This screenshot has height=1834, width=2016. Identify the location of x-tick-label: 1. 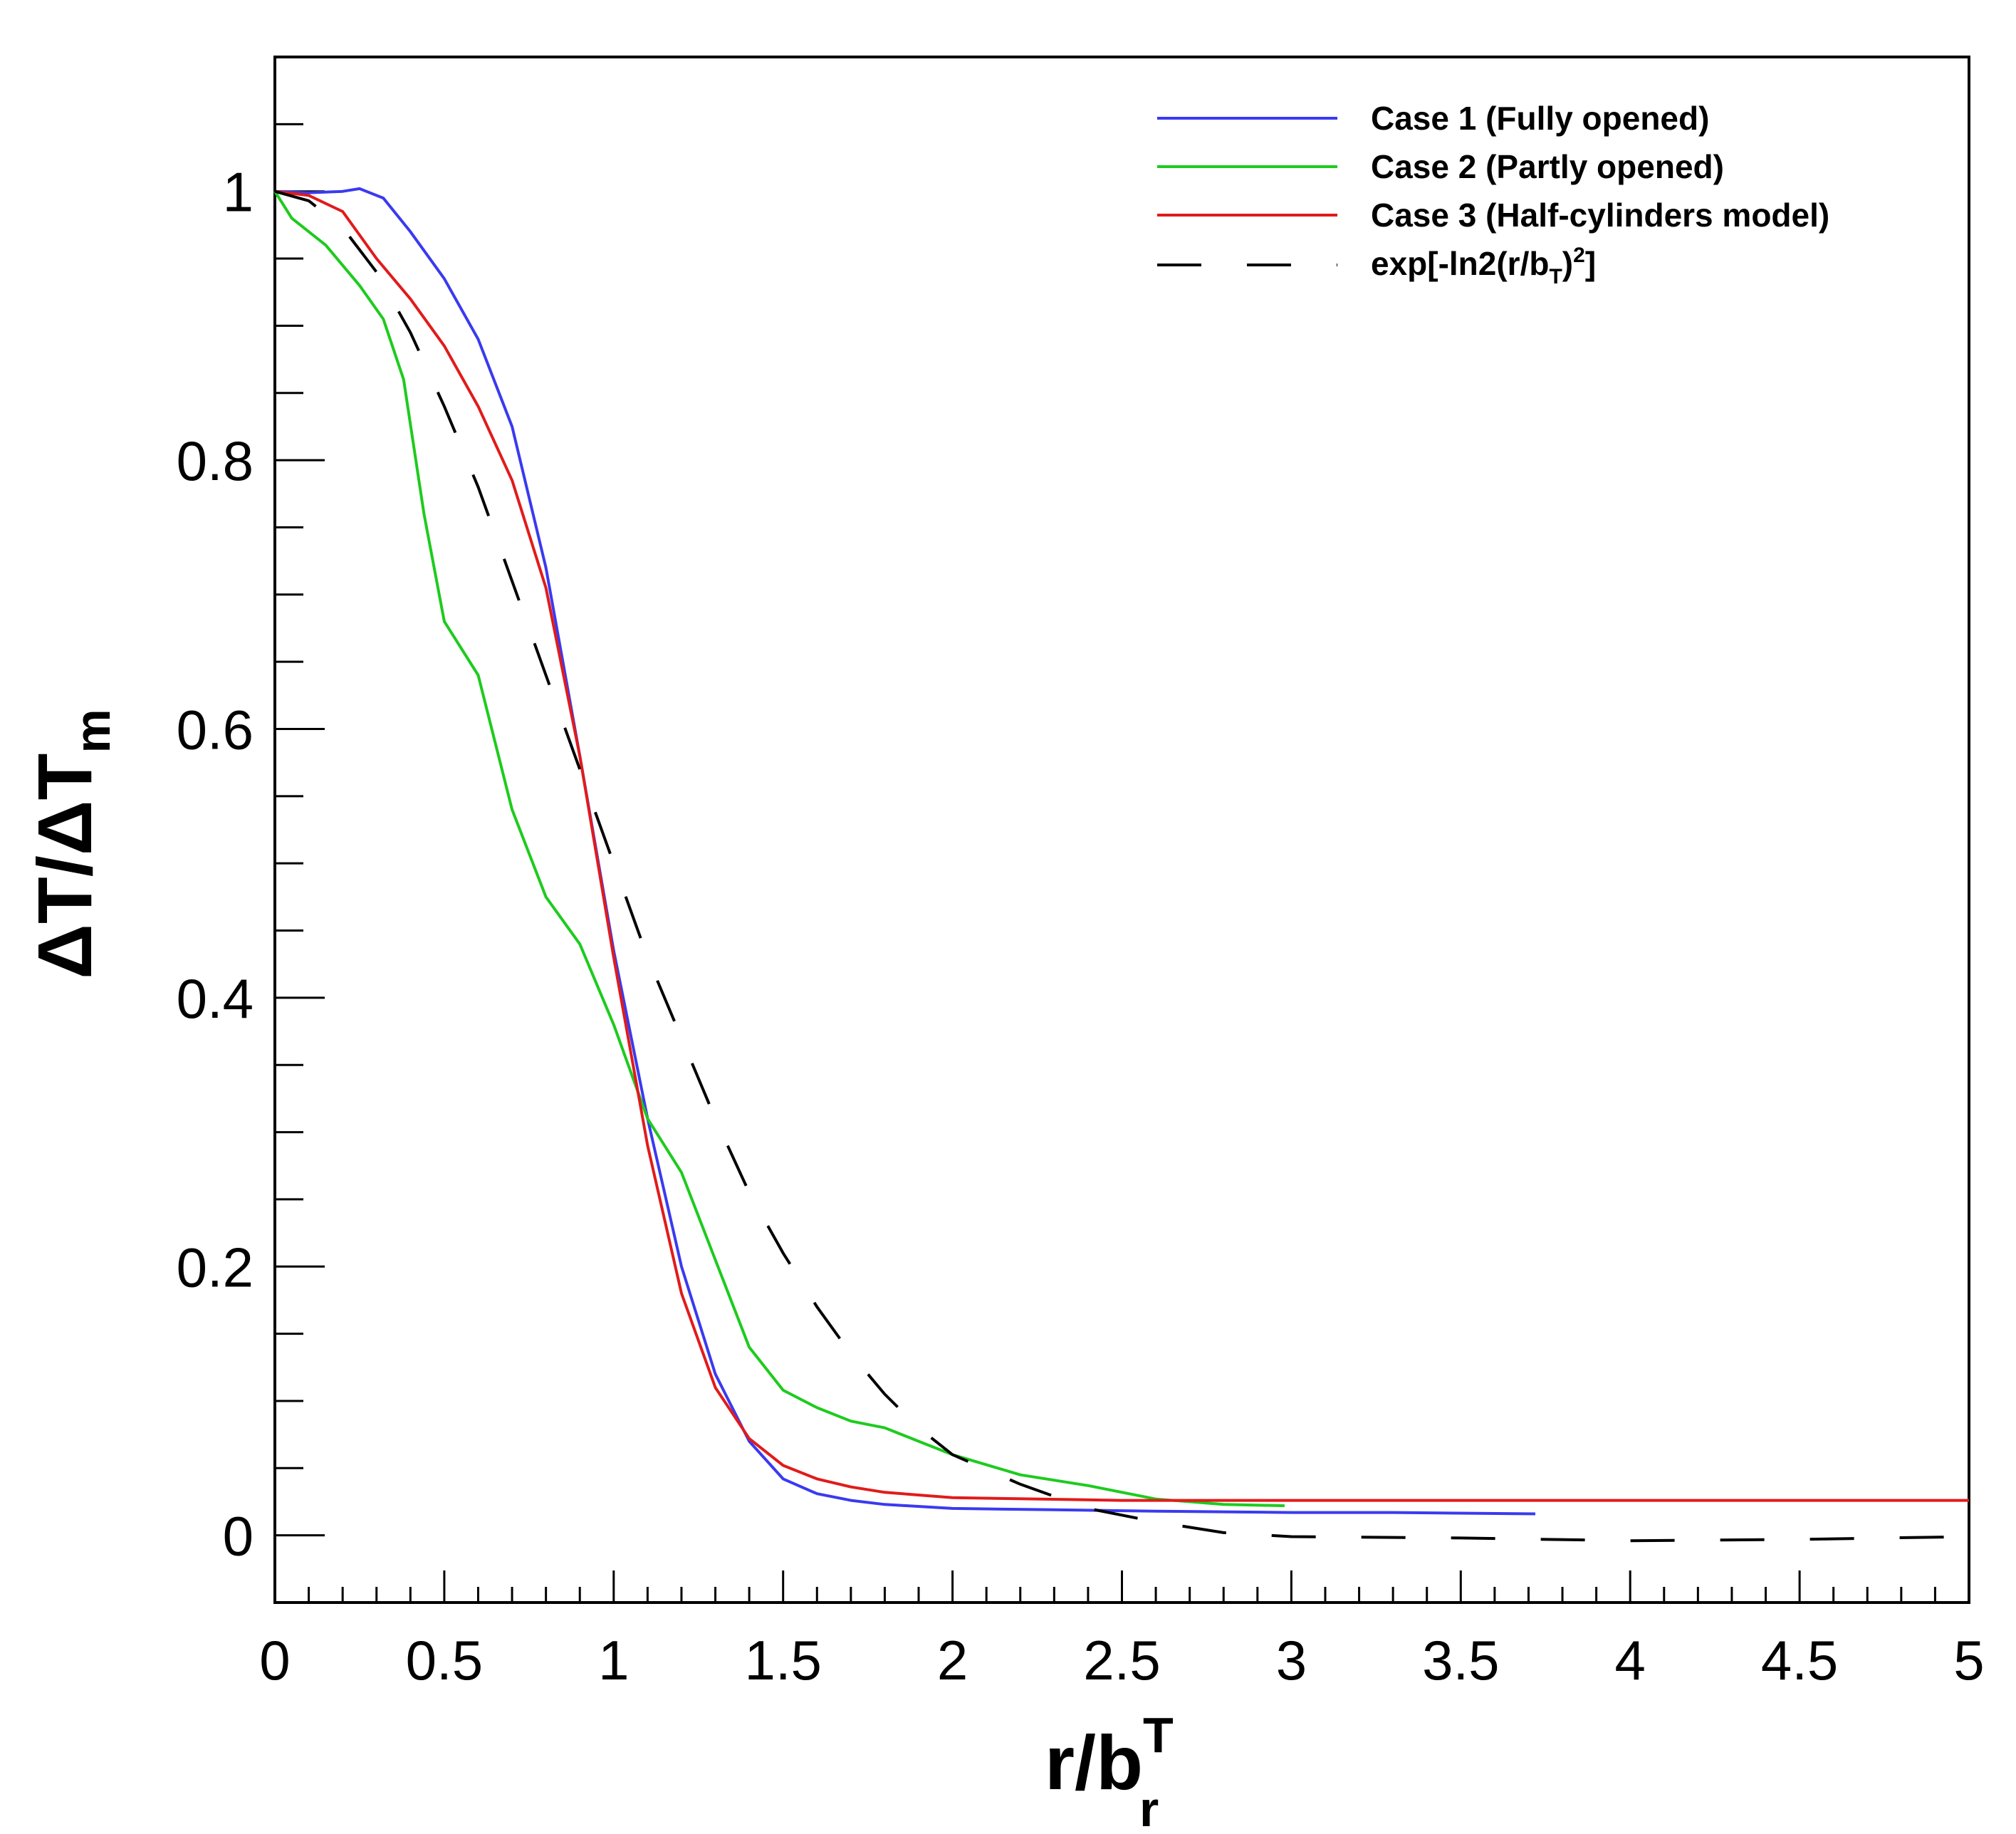
(613, 1660).